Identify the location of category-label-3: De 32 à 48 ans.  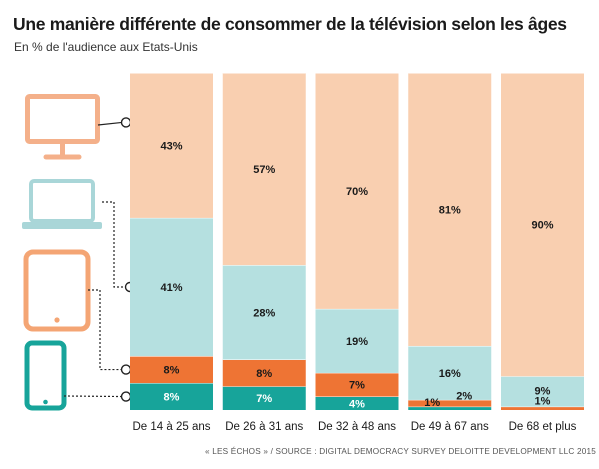
(357, 427).